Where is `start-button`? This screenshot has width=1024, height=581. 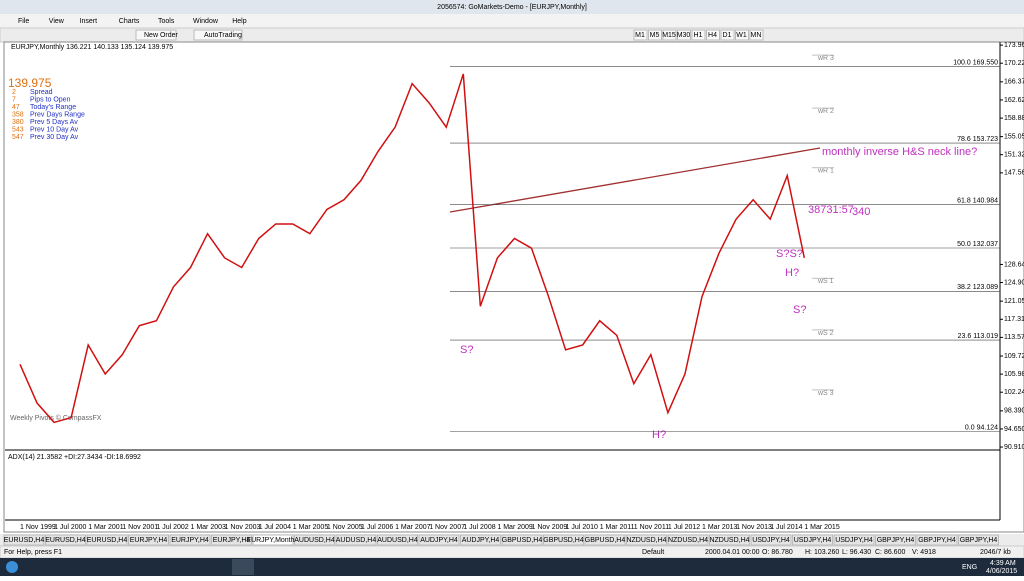
start-button is located at coordinates (12, 567).